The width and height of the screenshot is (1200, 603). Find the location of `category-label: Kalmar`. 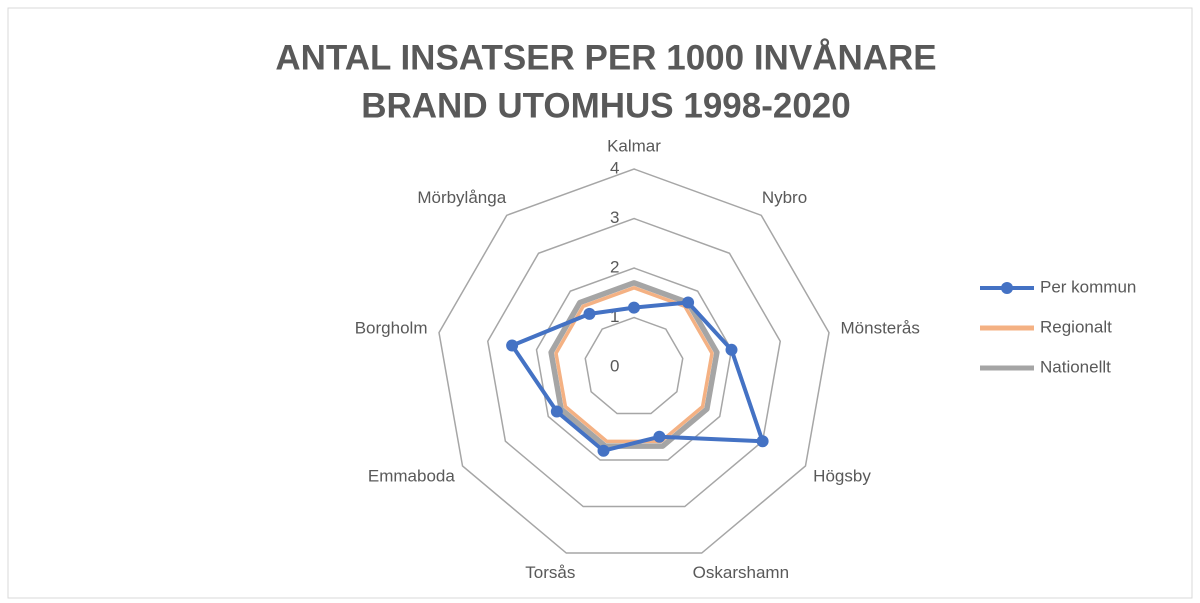

category-label: Kalmar is located at coordinates (634, 145).